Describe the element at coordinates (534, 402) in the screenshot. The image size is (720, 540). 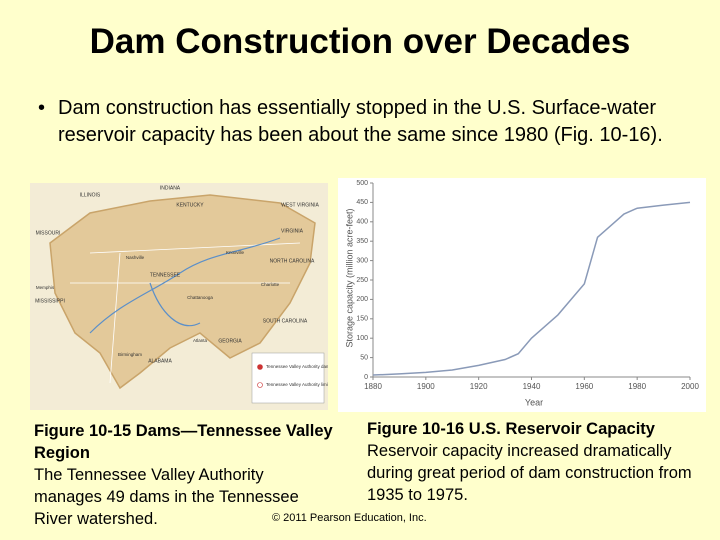
I see `x-axis-label: Year` at that location.